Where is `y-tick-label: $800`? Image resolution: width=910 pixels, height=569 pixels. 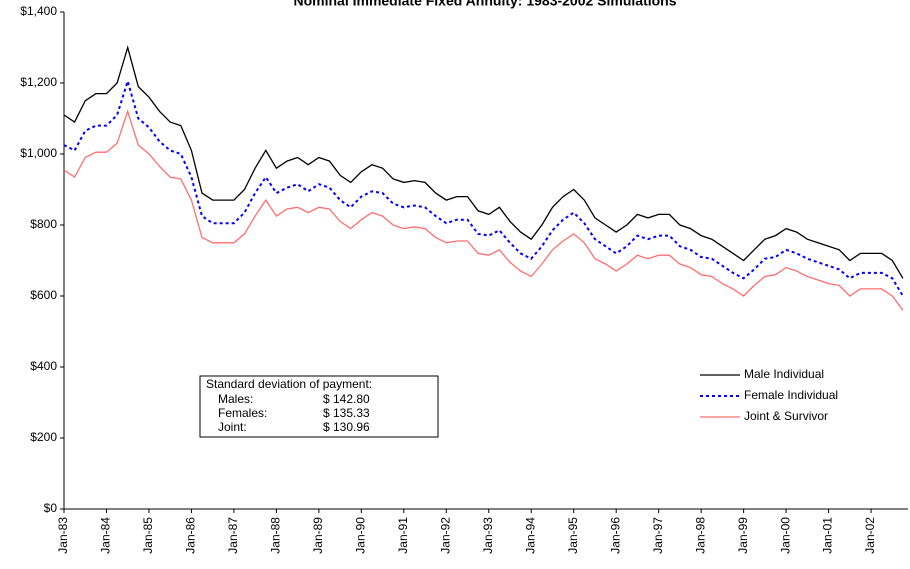
y-tick-label: $800 is located at coordinates (43, 224).